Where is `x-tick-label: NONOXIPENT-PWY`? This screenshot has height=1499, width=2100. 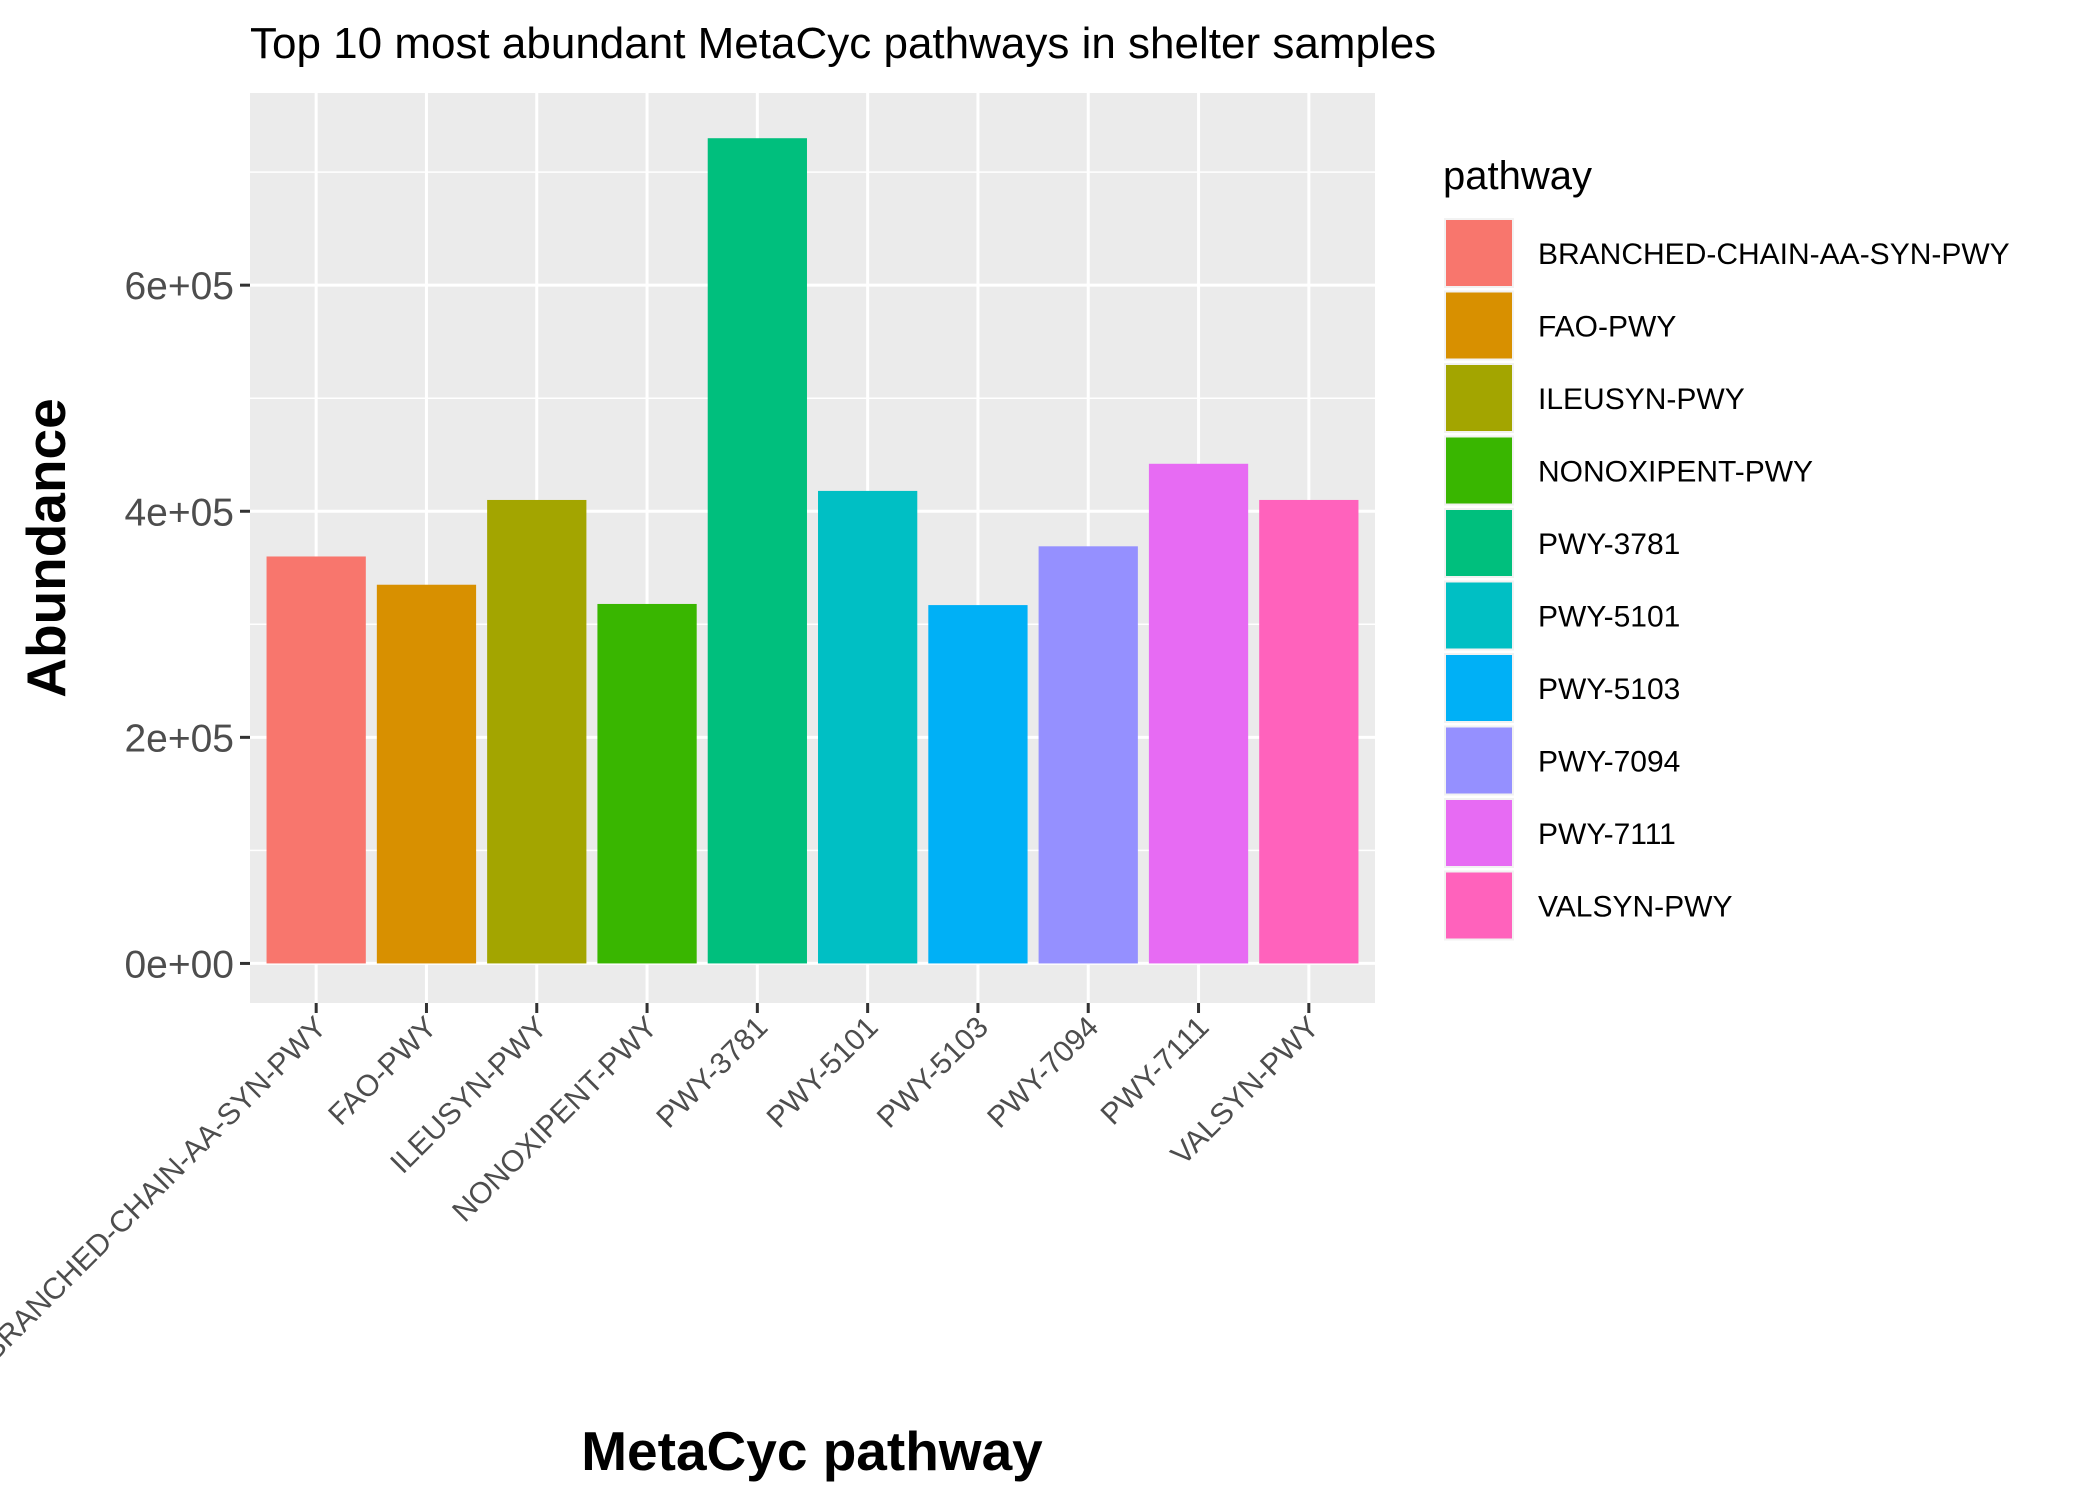 x-tick-label: NONOXIPENT-PWY is located at coordinates (555, 1120).